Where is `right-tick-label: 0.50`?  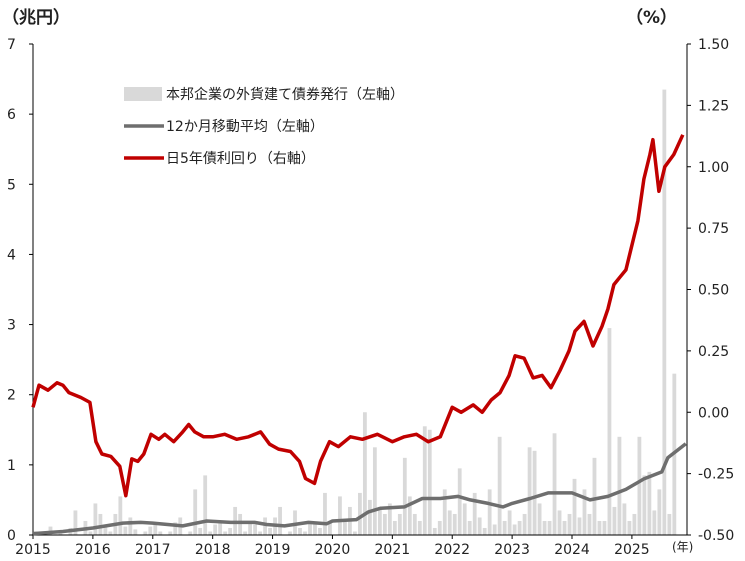
right-tick-label: 0.50 is located at coordinates (713, 291).